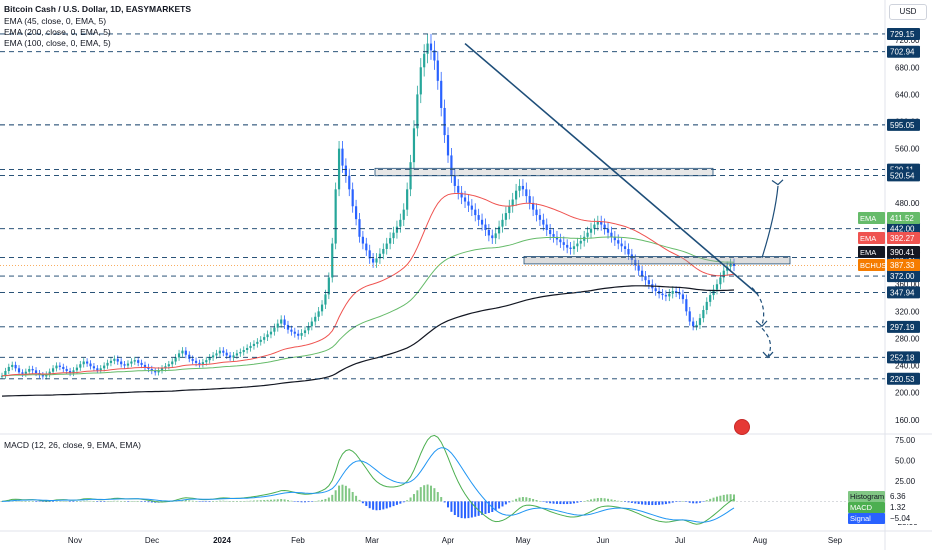 This screenshot has width=932, height=550. I want to click on indicator-ema200-label: EMA (200, close, 0, EMA, 5), so click(57, 32).